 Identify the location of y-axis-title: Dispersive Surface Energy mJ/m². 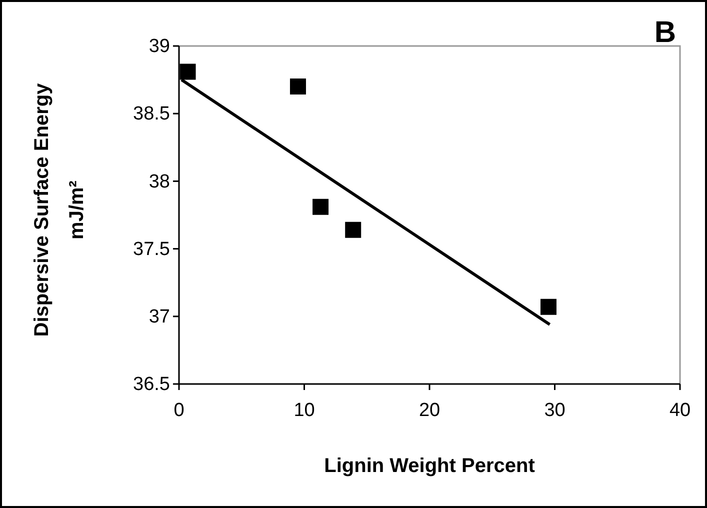
(59, 209).